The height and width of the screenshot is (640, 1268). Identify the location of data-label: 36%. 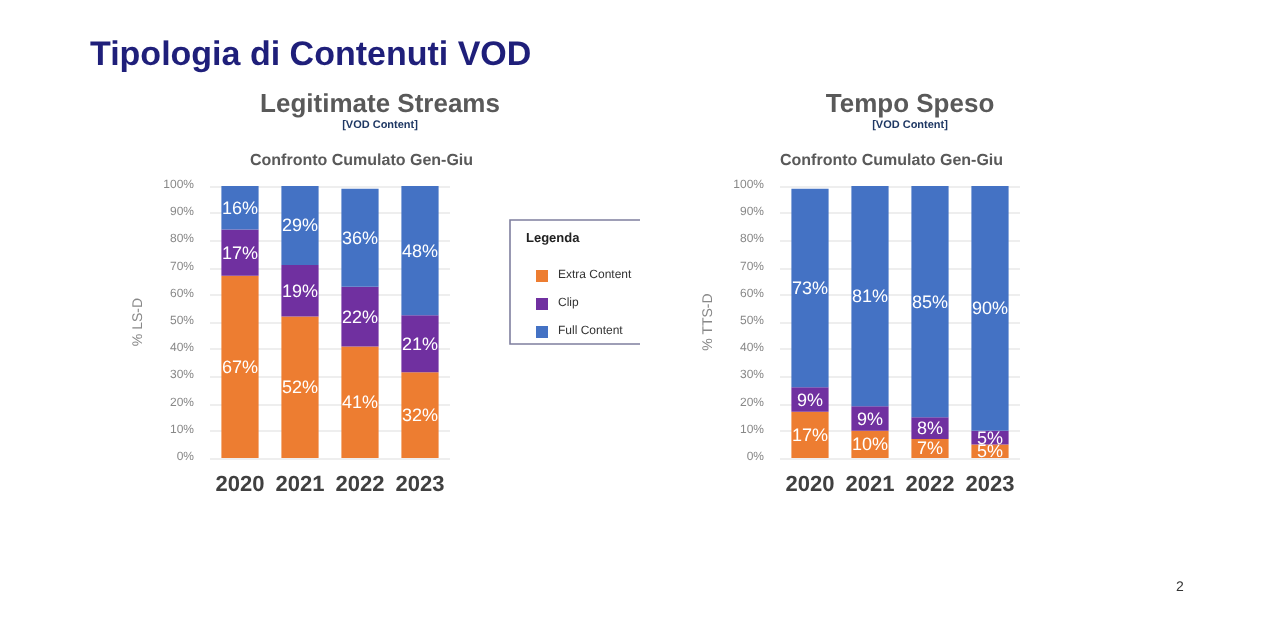
(360, 237).